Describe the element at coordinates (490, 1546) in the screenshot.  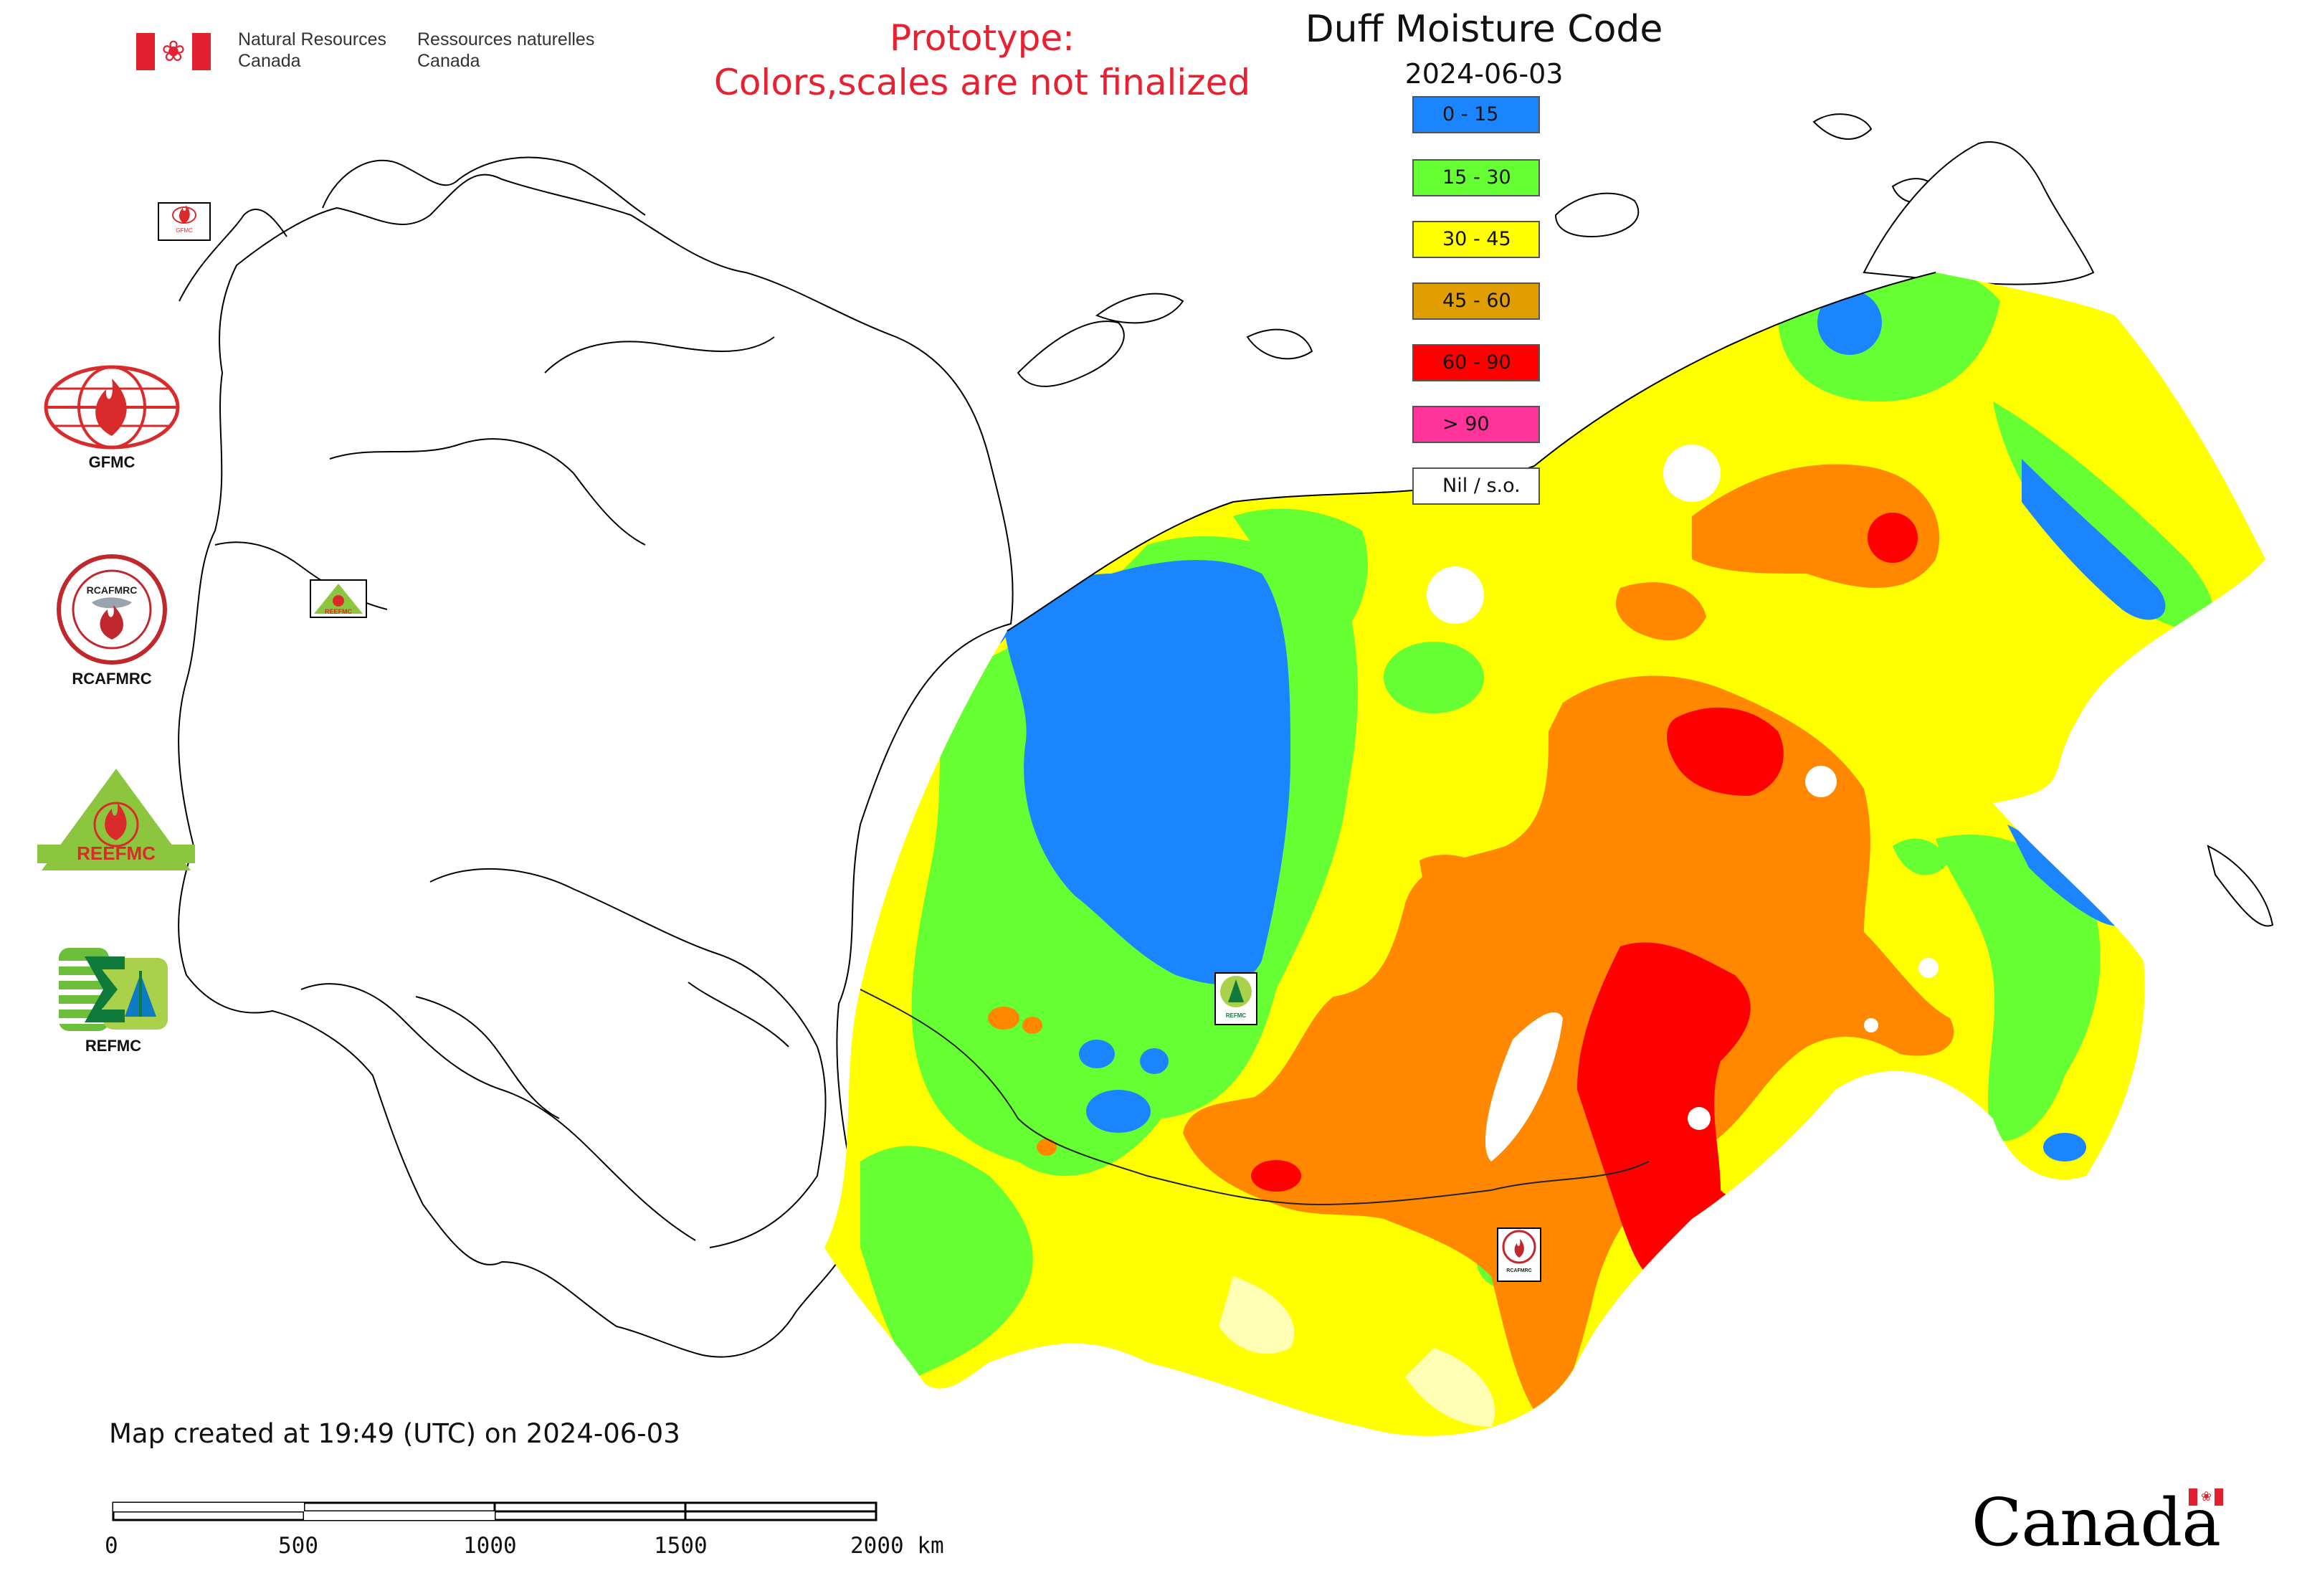
I see `scale-tick-1000: 1000` at that location.